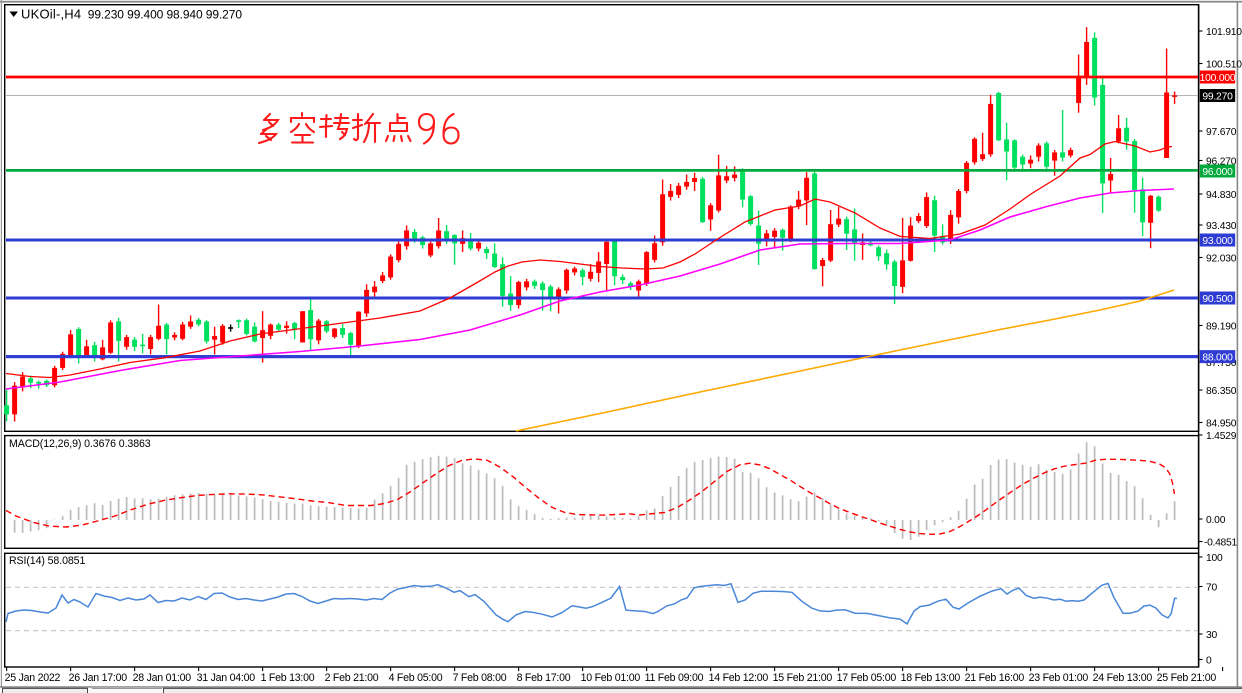 This screenshot has width=1242, height=693. I want to click on svg-text: 0, so click(1209, 661).